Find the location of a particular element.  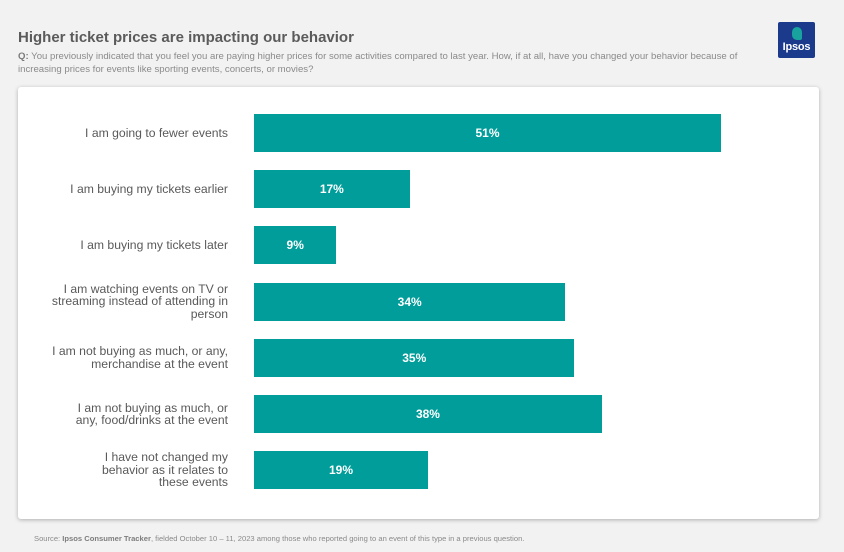

category-label: I am buying my tickets earlier is located at coordinates (149, 188).